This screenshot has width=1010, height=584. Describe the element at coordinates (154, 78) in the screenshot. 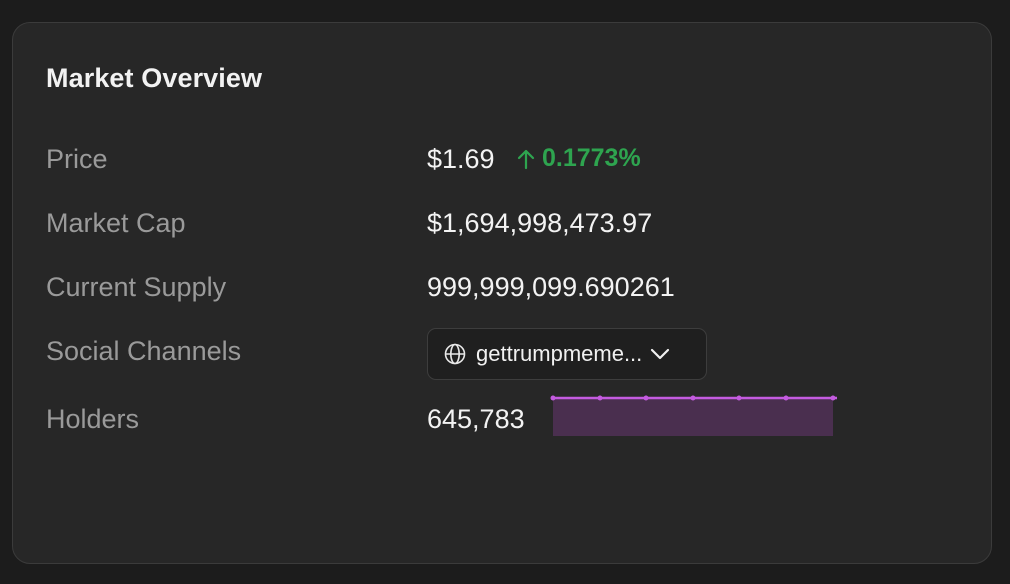

I see `card-title: Market Overview` at that location.